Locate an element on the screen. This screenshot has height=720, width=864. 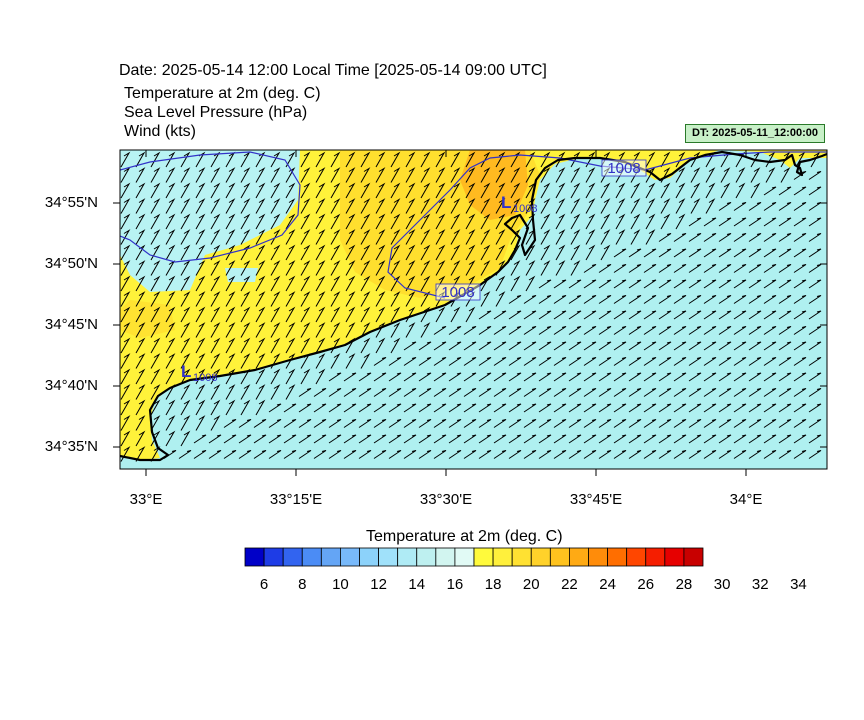
lon-label-33-15e: 33°15'E is located at coordinates (296, 499).